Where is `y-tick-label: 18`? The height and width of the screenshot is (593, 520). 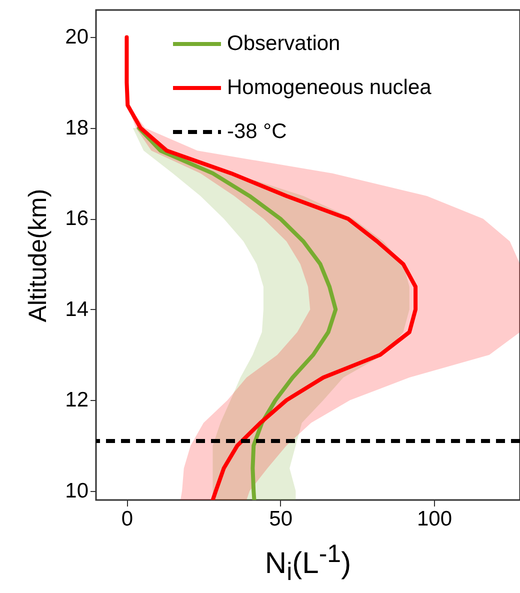
y-tick-label: 18 is located at coordinates (76, 128).